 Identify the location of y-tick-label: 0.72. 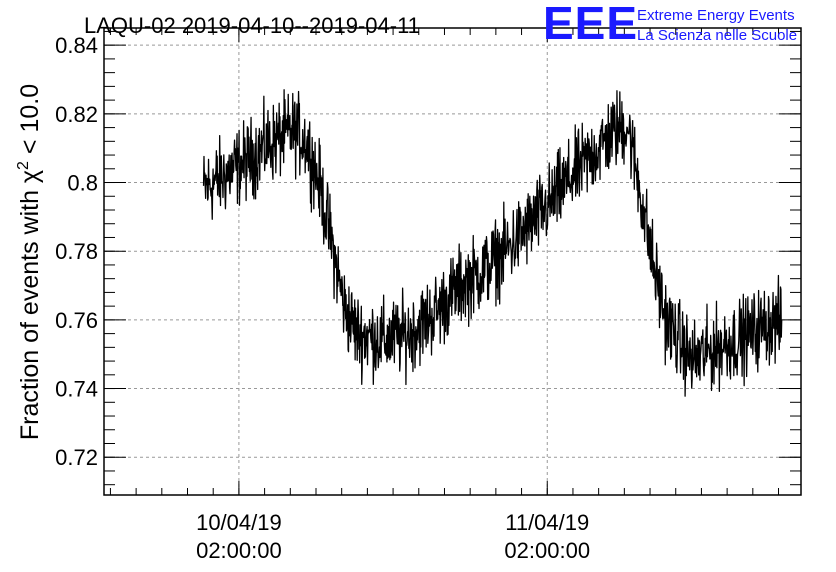
(76, 457).